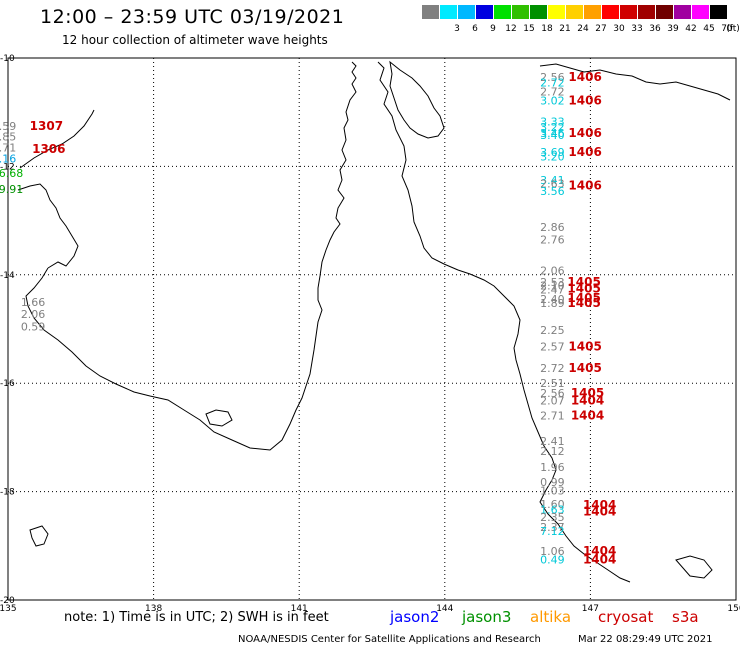  I want to click on footer-timestamp: Mar 22 08:29:49 UTC 2021, so click(645, 639).